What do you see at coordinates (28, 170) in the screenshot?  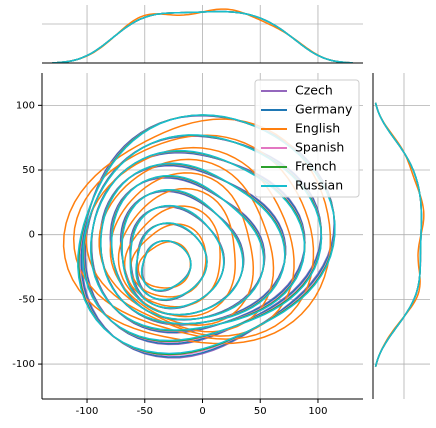 I see `y-tick-label: 50` at bounding box center [28, 170].